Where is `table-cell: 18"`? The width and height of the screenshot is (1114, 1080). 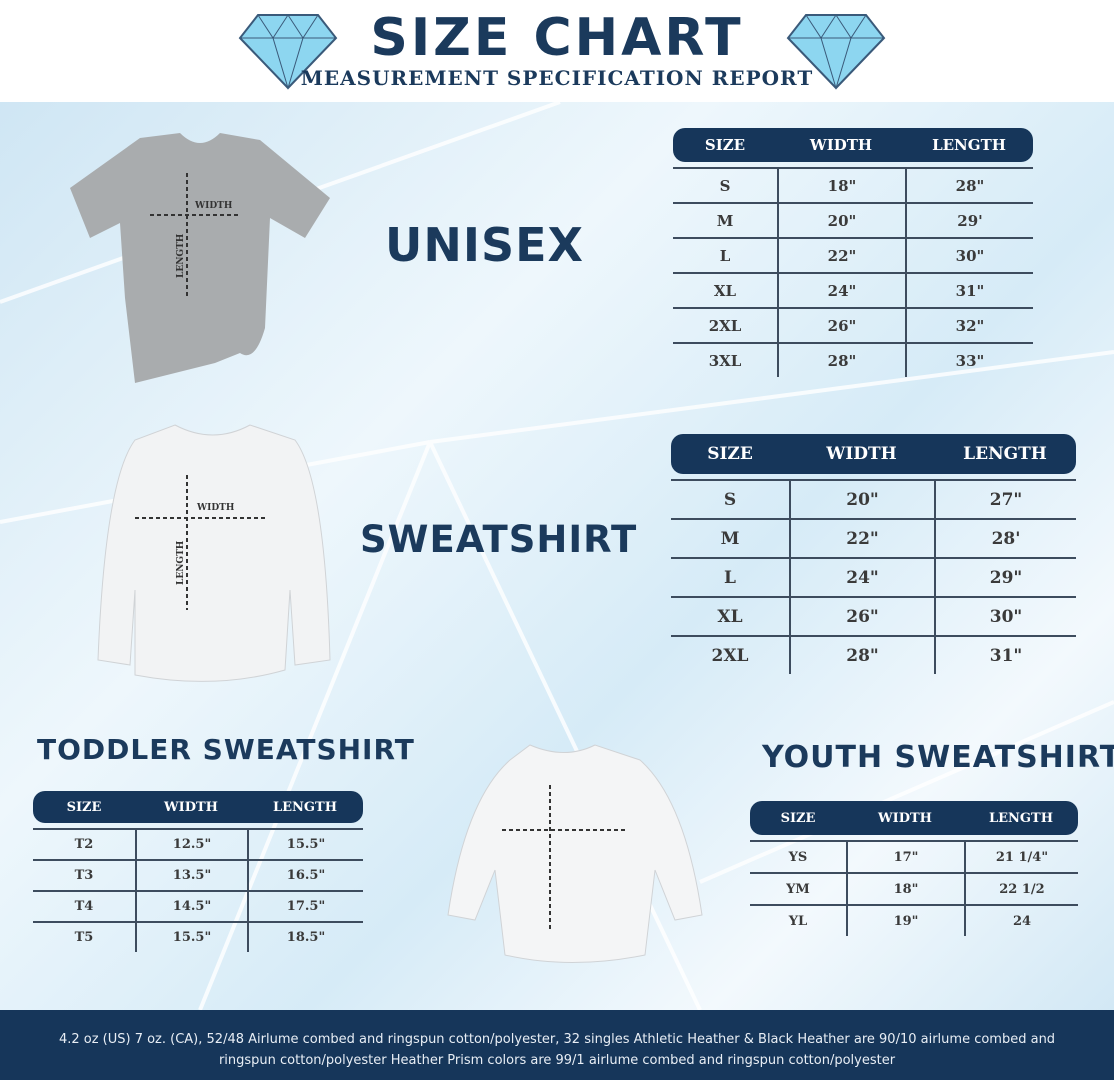
table-cell: 18" is located at coordinates (841, 185).